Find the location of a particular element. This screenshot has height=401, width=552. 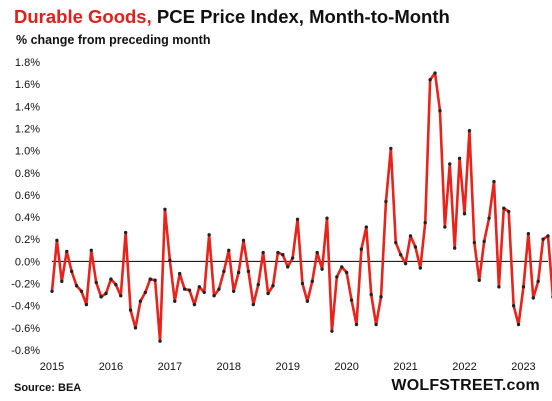

x-tick-label: 2019 is located at coordinates (287, 367).